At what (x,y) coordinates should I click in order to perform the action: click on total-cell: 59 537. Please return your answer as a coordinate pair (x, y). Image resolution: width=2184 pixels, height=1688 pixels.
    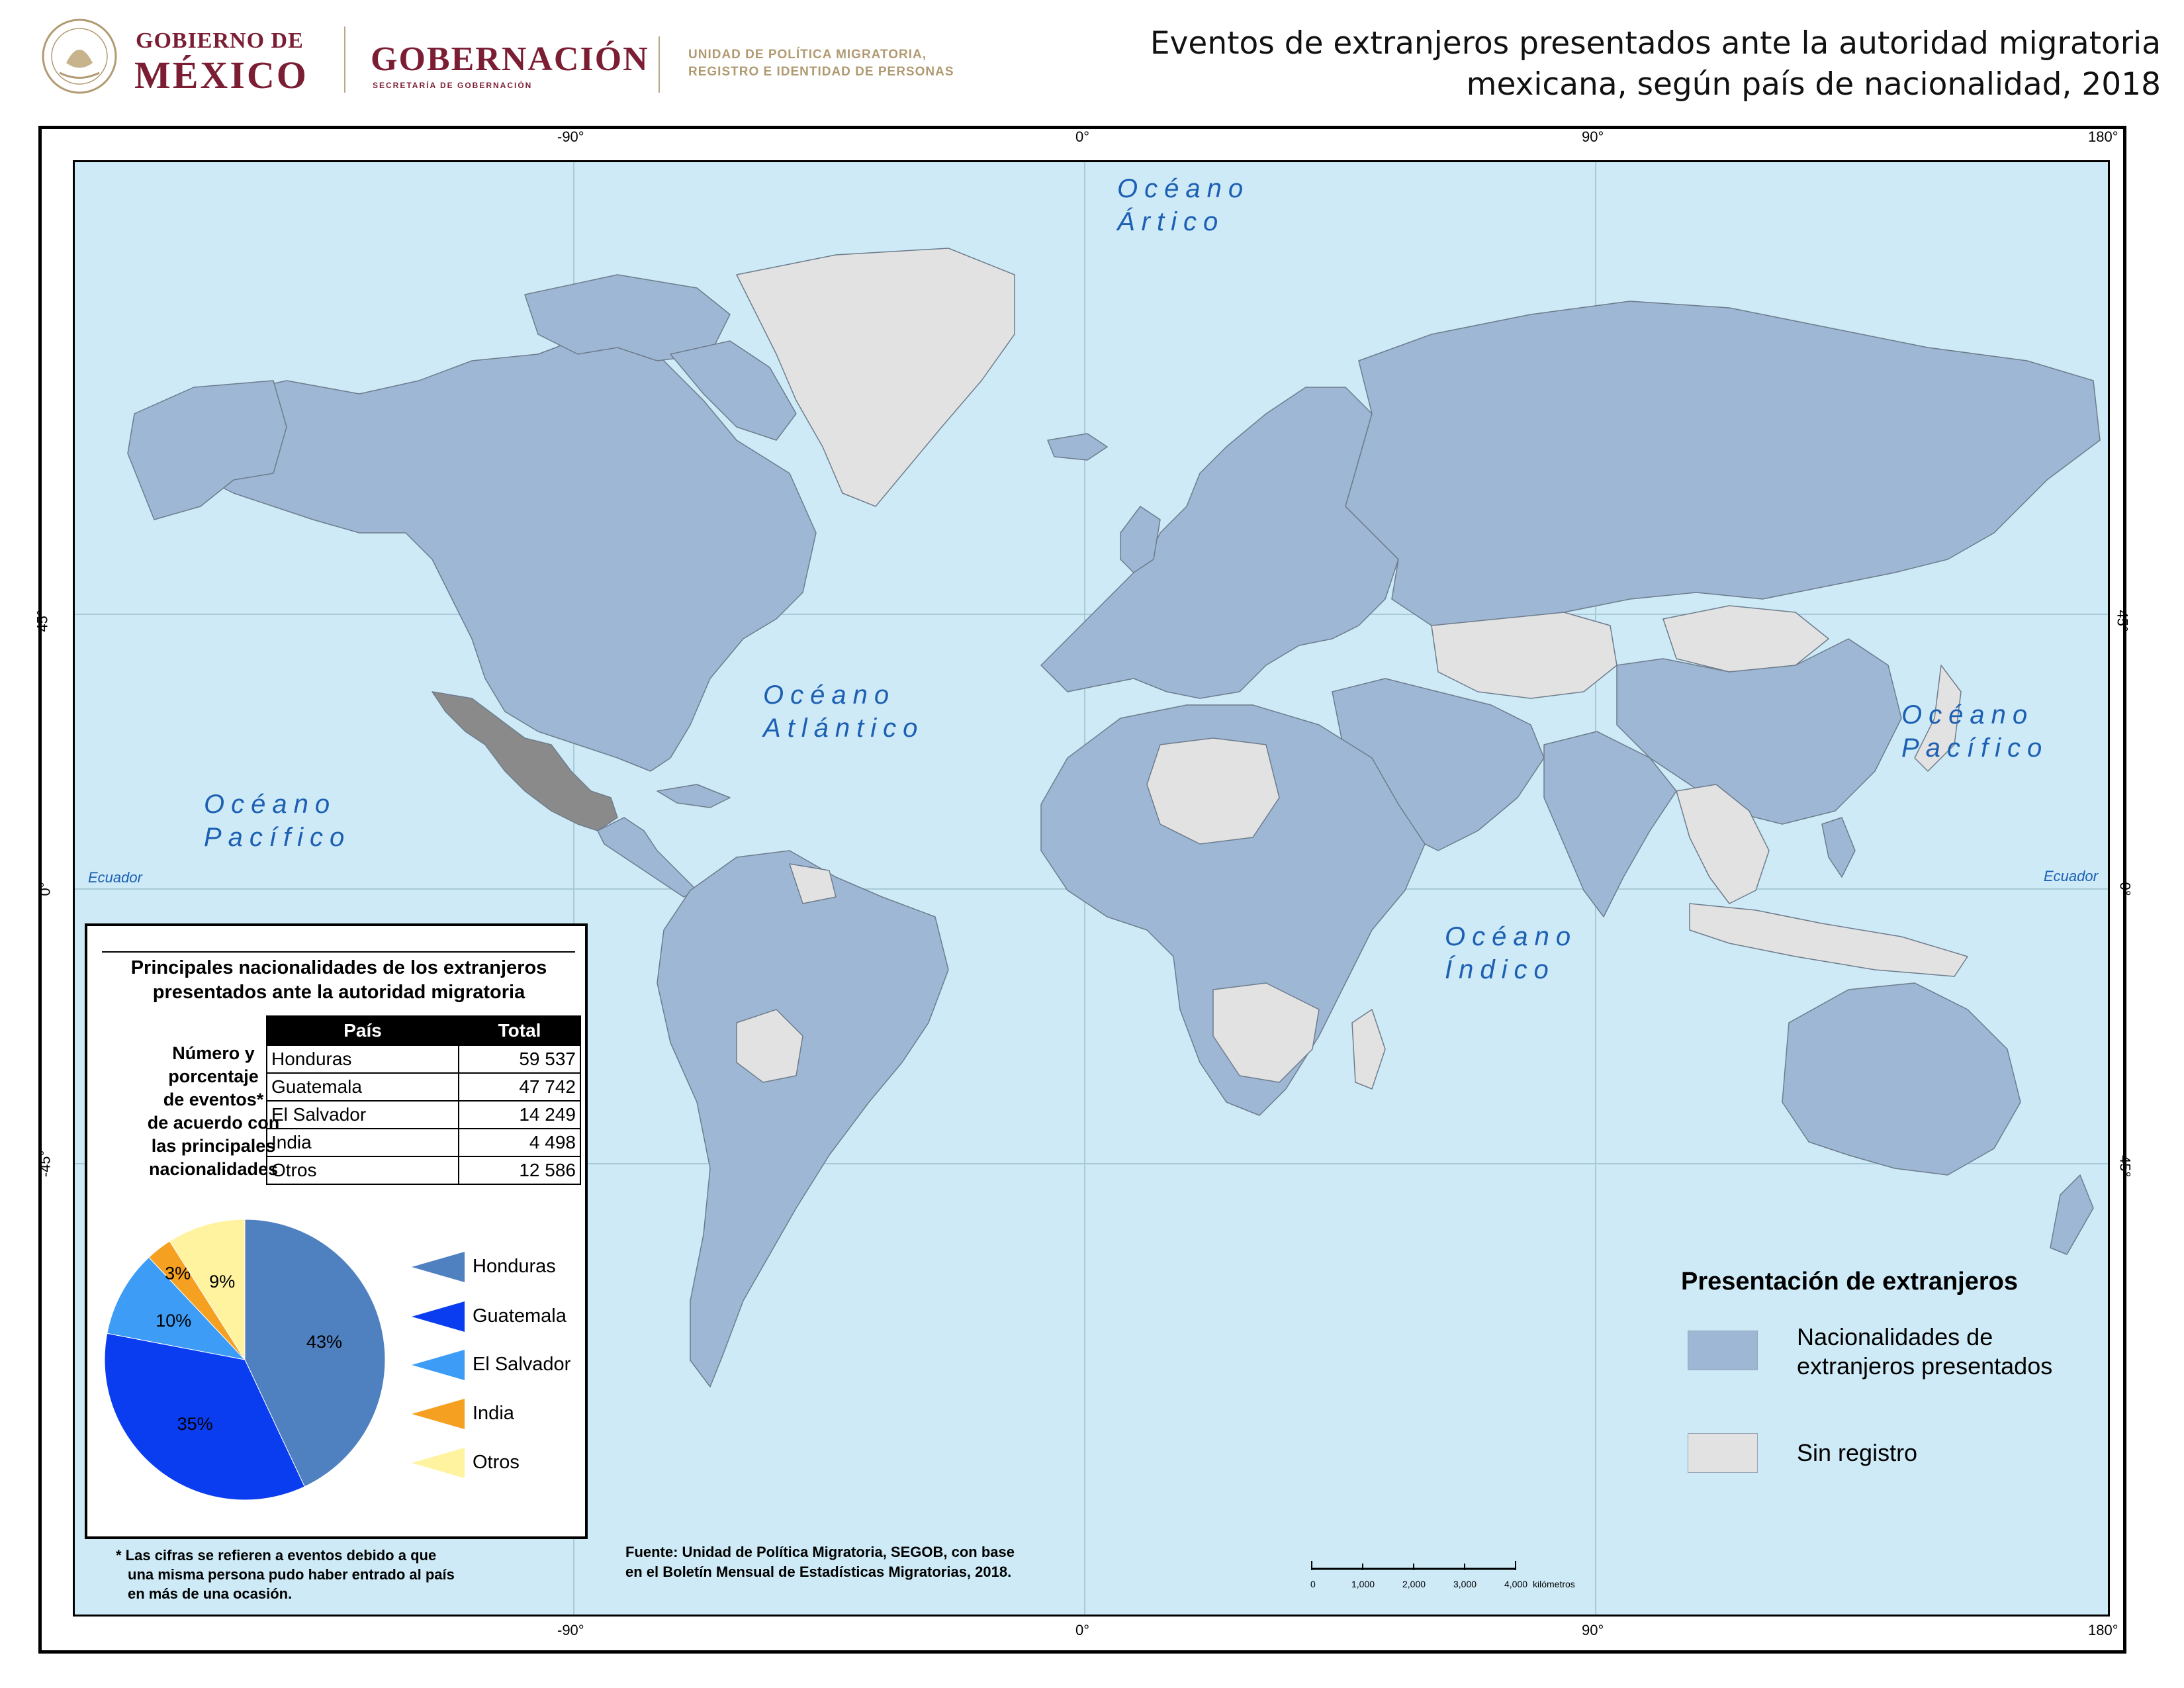
    Looking at the image, I should click on (519, 1059).